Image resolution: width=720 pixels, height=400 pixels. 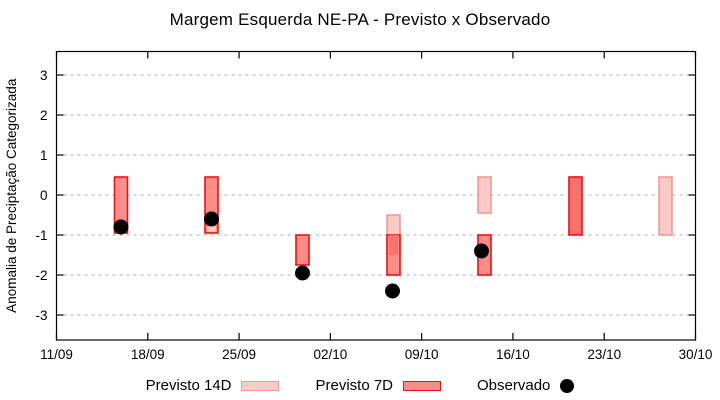 What do you see at coordinates (41, 315) in the screenshot?
I see `y-tick-label: -3` at bounding box center [41, 315].